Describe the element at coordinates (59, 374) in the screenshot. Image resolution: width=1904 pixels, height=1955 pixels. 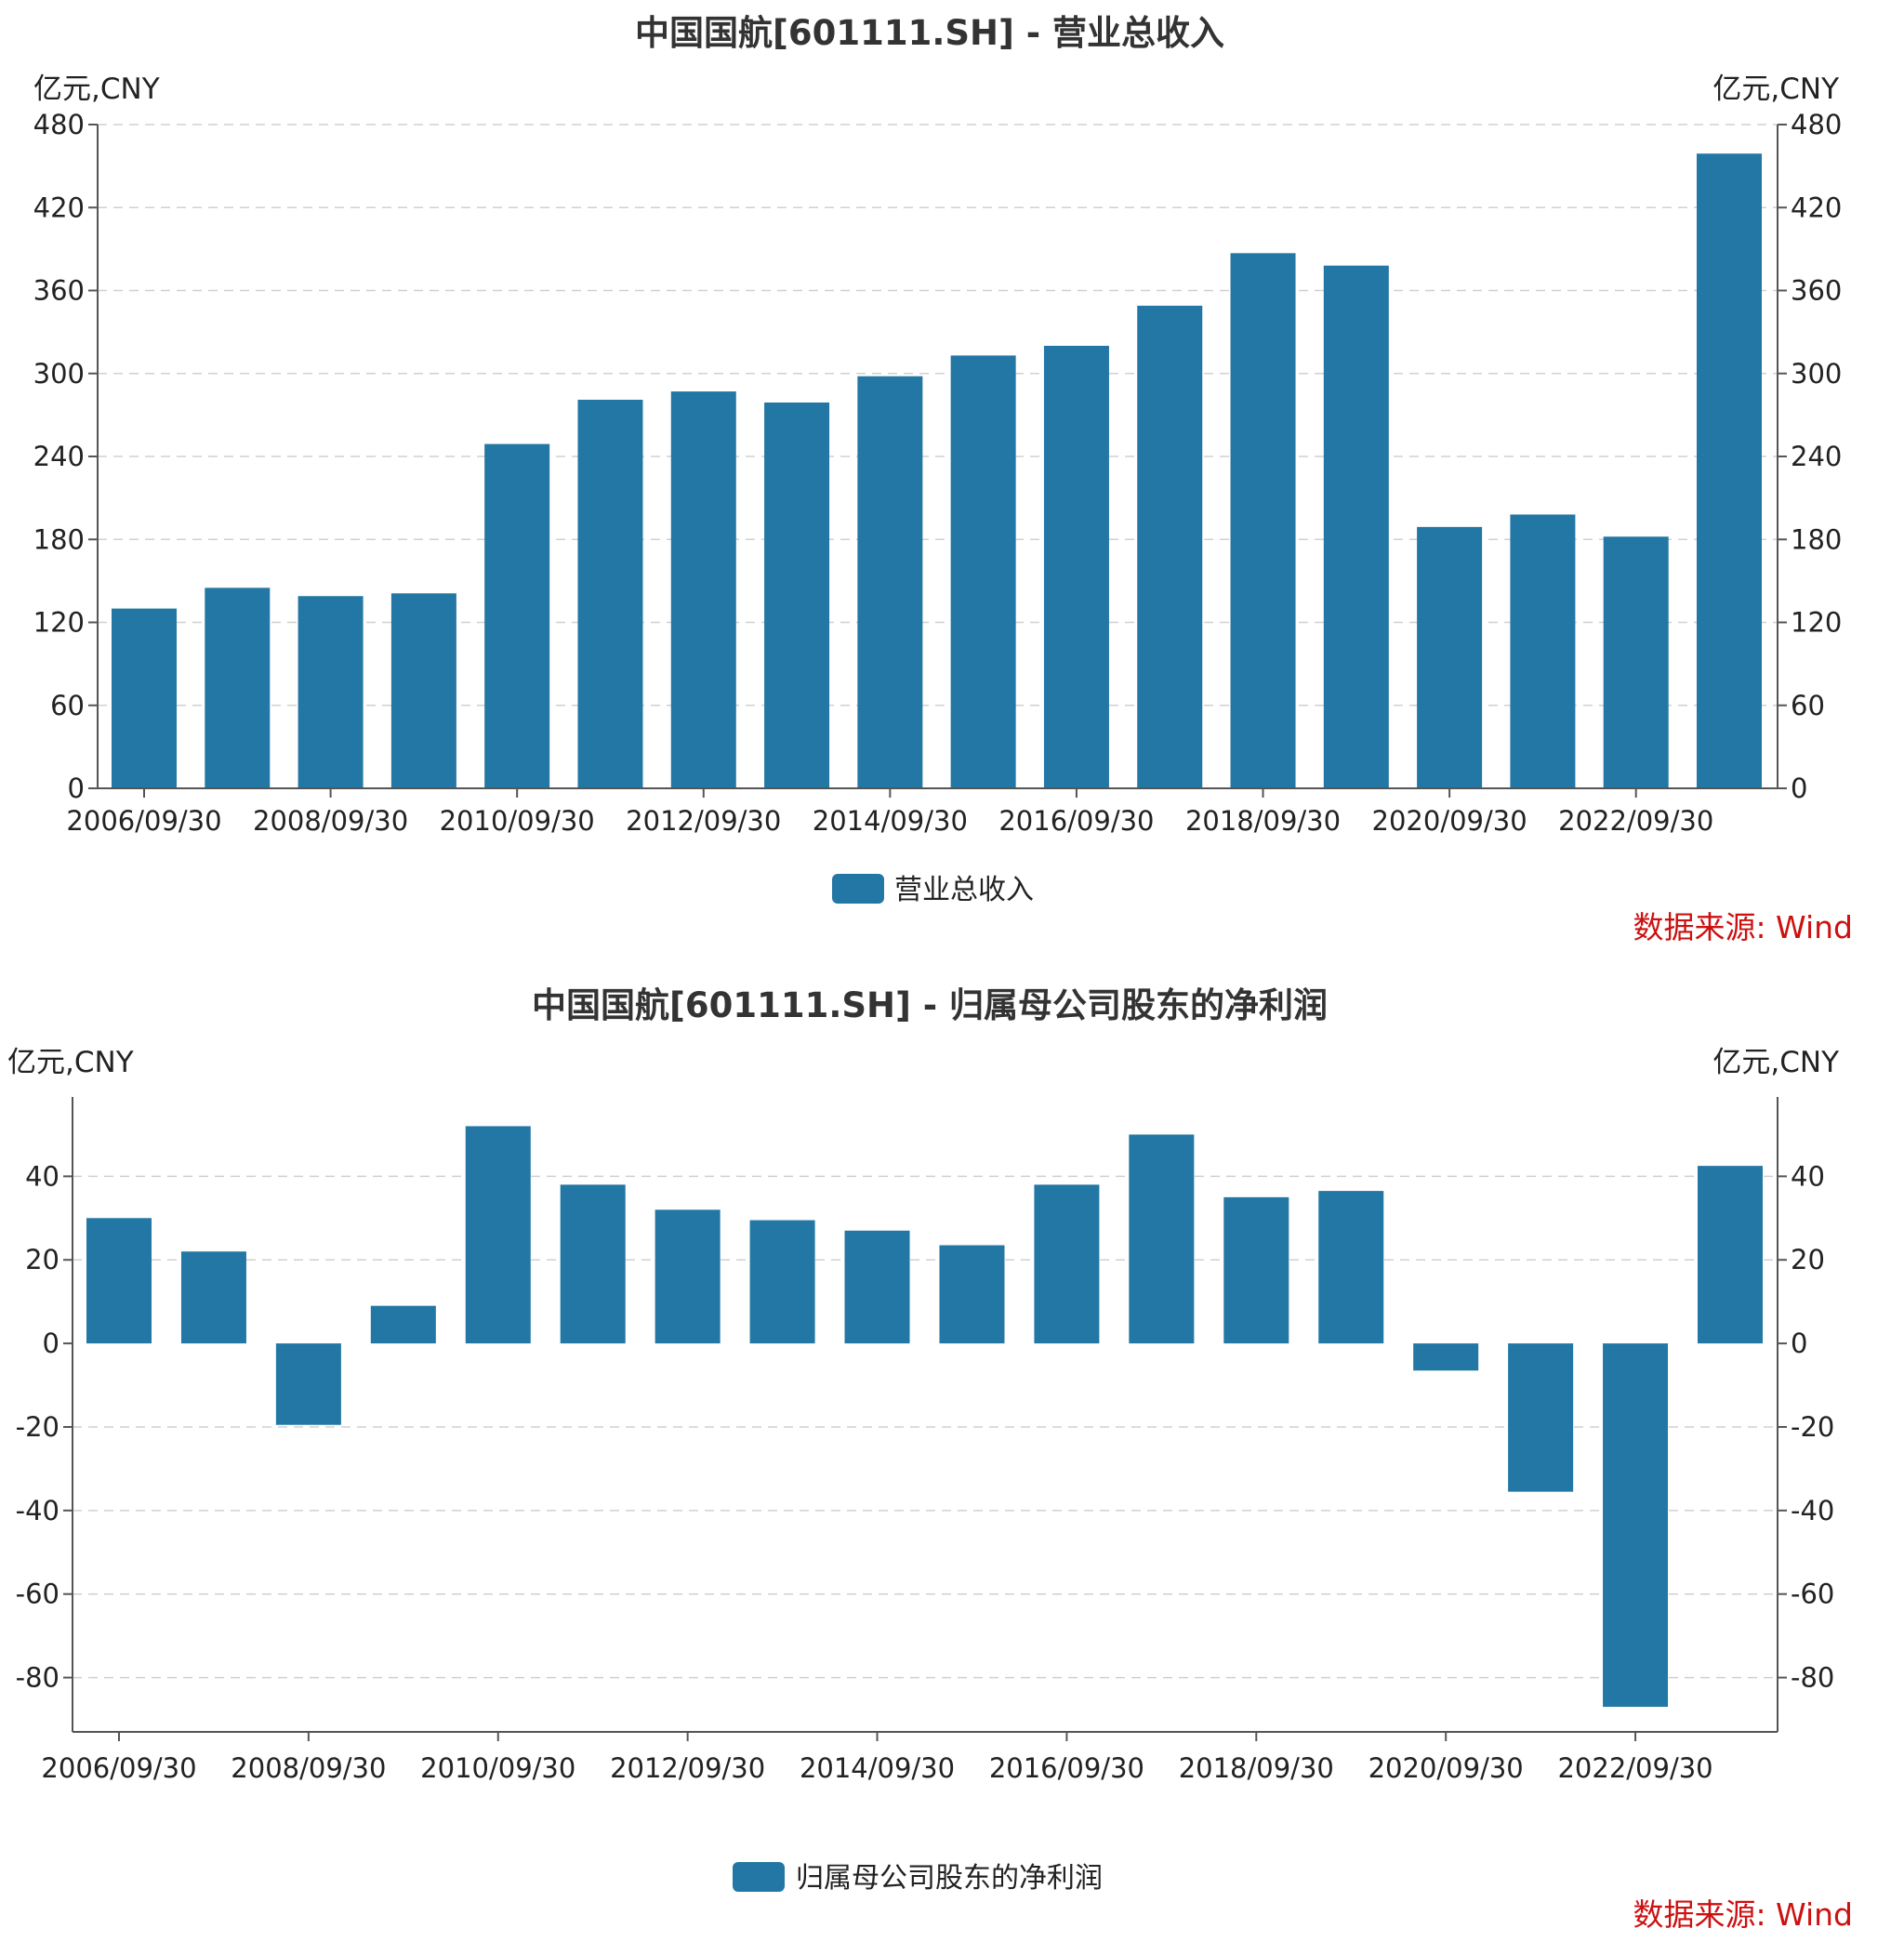
I see `y-tick-label: 300` at that location.